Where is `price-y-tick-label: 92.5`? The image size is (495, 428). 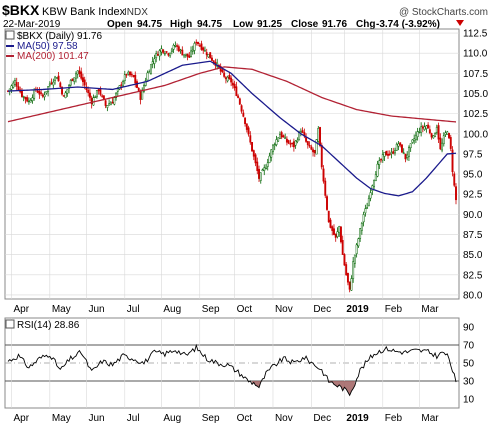 price-y-tick-label: 92.5 is located at coordinates (473, 195).